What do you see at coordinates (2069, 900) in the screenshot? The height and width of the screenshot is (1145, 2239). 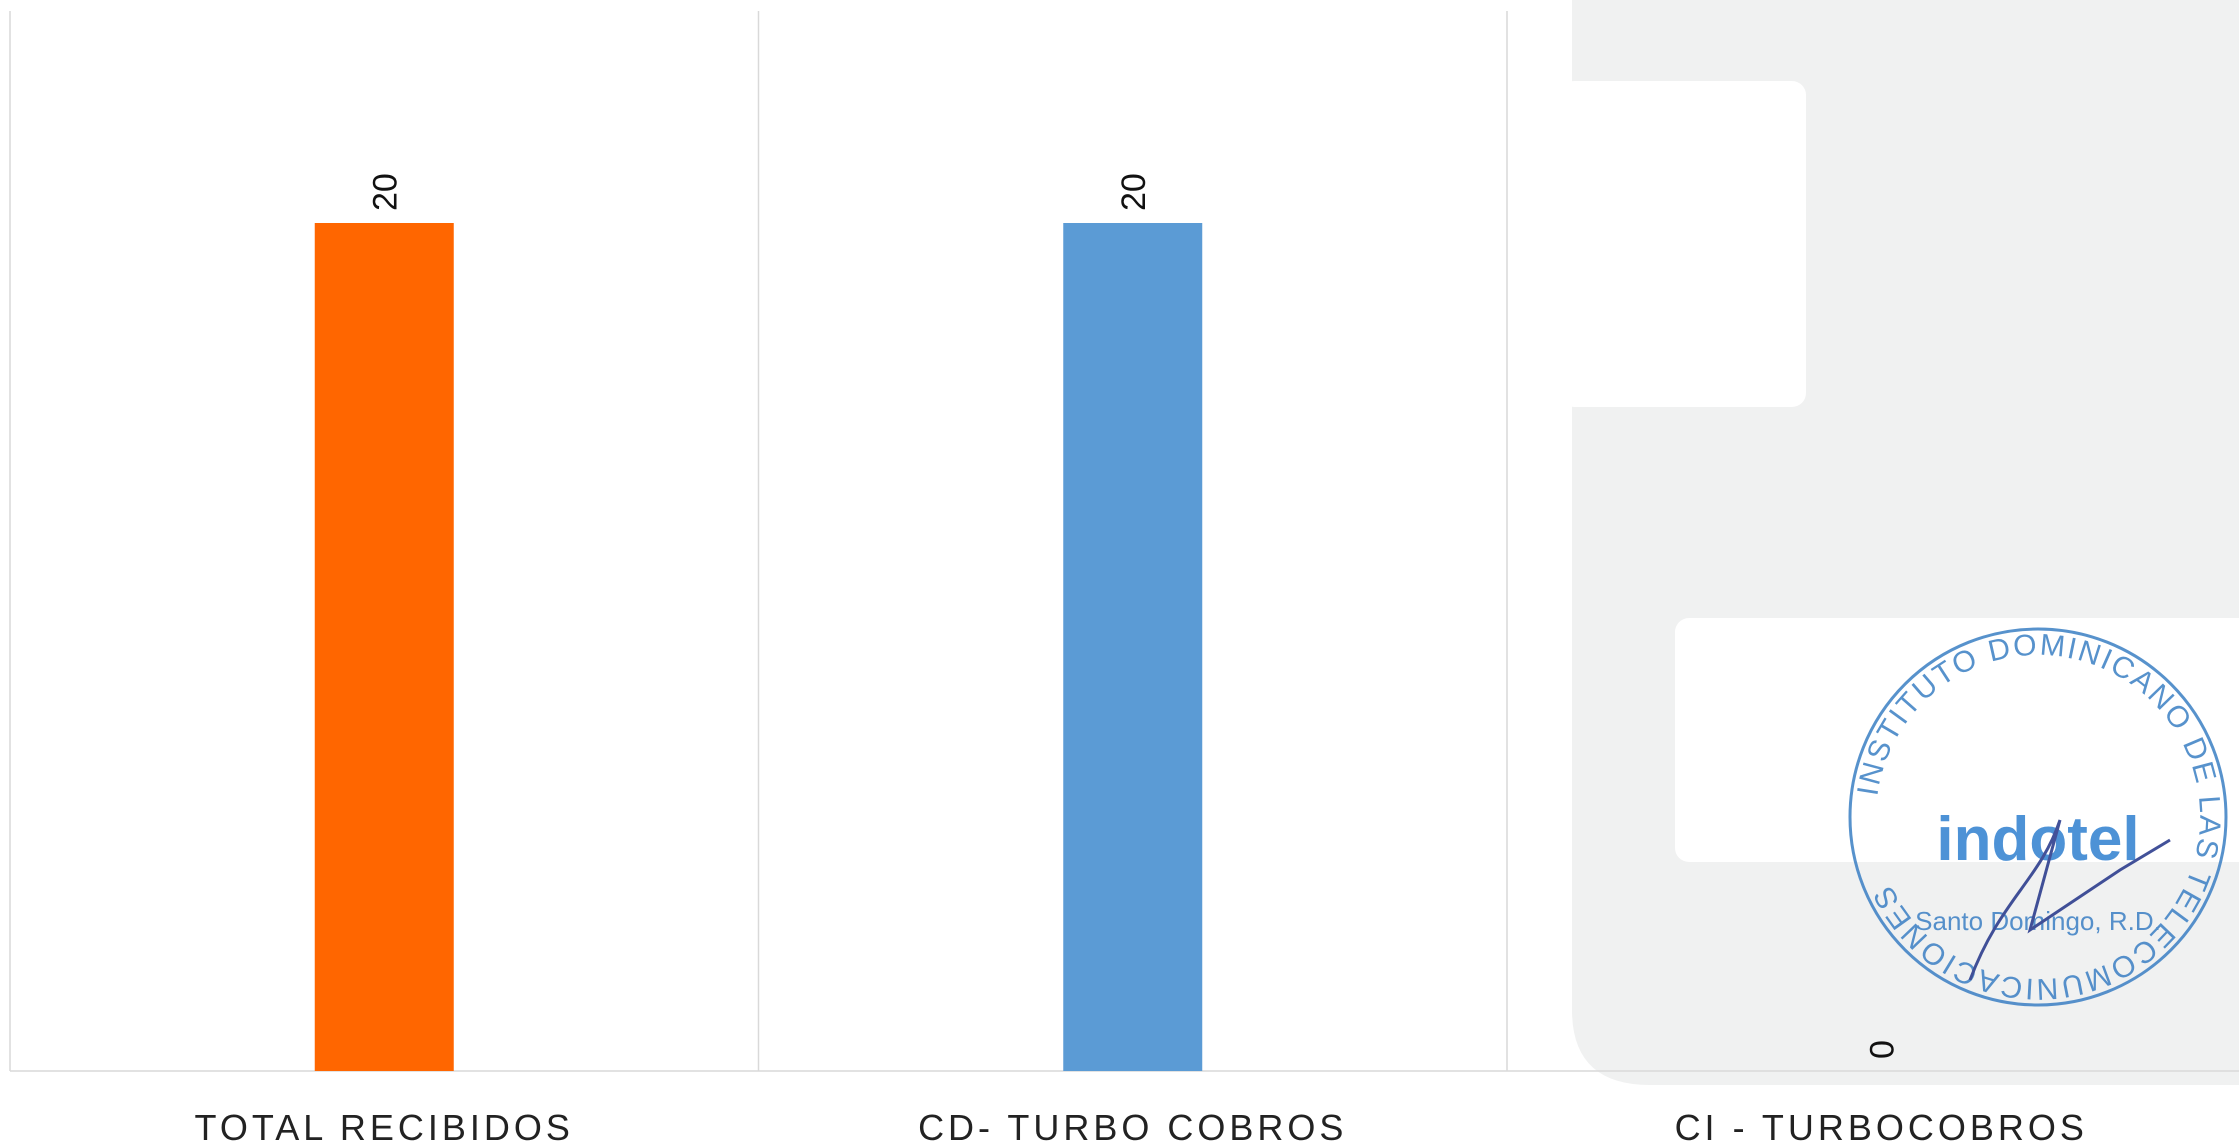 I see `signature` at bounding box center [2069, 900].